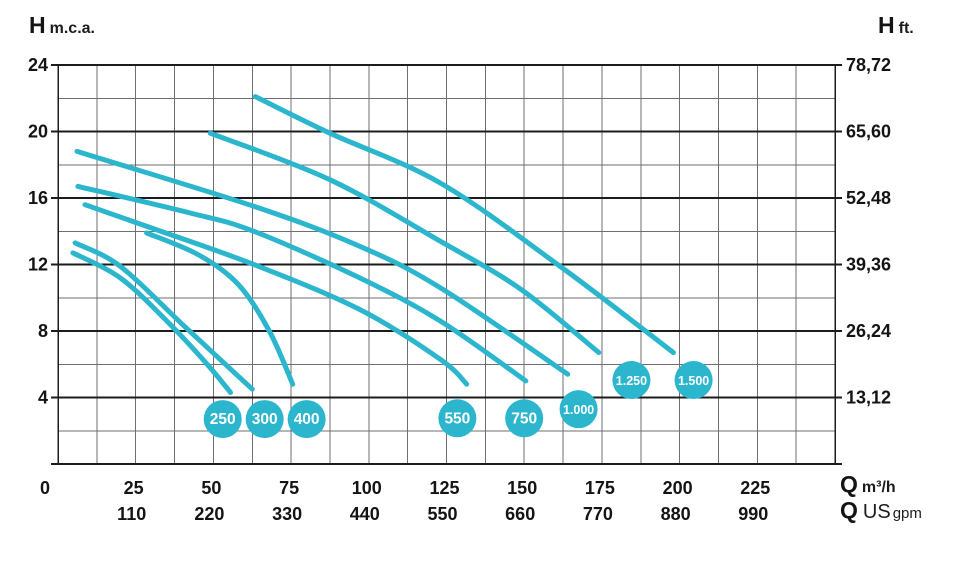 The width and height of the screenshot is (975, 562). I want to click on badge-label-1.250: 1.250, so click(631, 381).